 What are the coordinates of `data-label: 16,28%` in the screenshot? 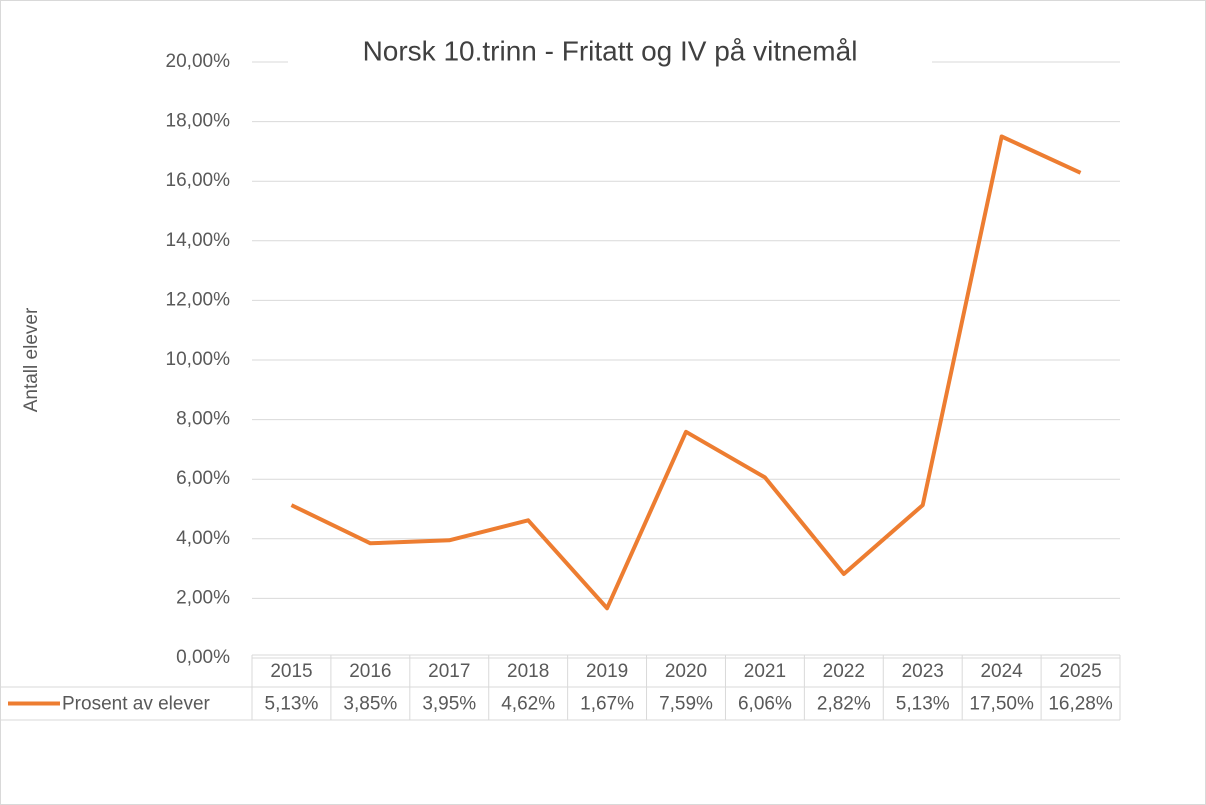 It's located at (1080, 704).